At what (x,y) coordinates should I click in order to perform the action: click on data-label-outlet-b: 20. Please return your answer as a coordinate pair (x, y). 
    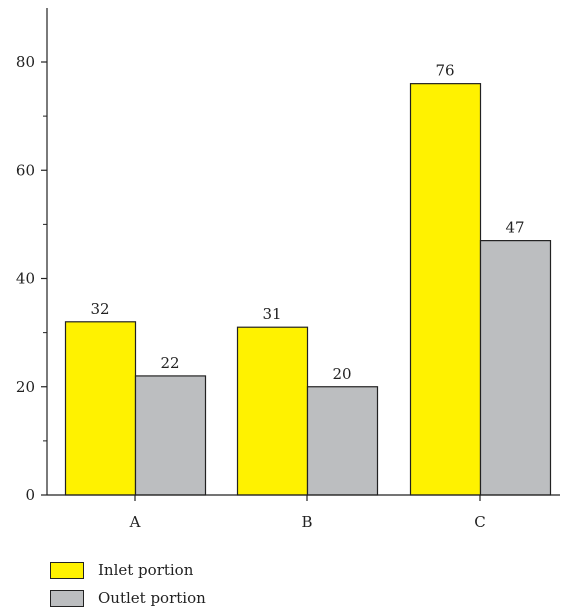
    Looking at the image, I should click on (341, 374).